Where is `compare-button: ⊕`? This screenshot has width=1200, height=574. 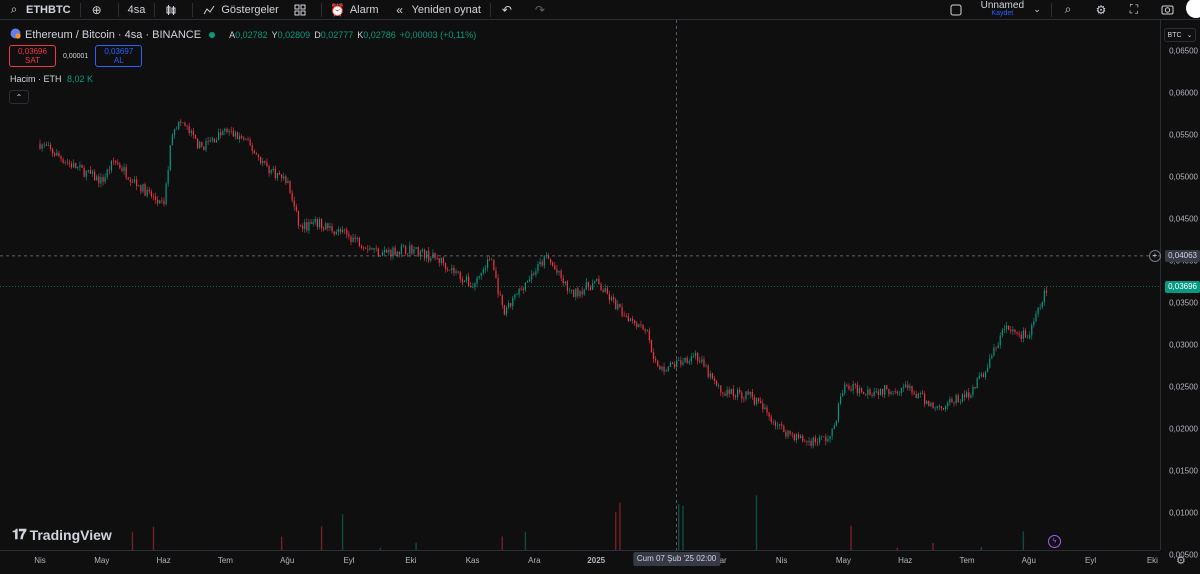
compare-button: ⊕ is located at coordinates (99, 9).